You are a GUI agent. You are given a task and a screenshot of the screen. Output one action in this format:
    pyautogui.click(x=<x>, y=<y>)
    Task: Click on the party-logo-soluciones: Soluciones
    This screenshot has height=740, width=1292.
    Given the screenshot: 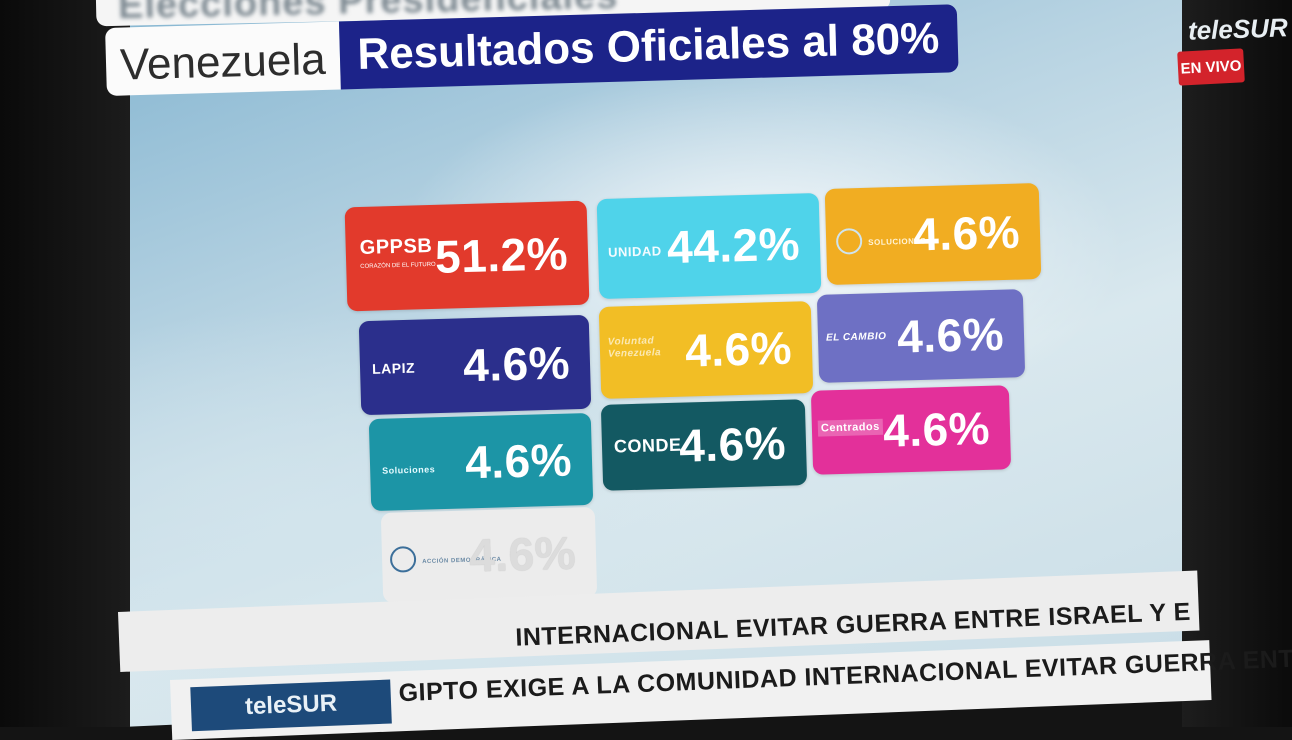 What is the action you would take?
    pyautogui.click(x=408, y=468)
    